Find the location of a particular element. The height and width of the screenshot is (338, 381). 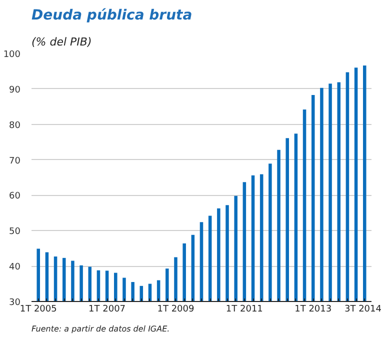

chart-title: Deuda pública bruta is located at coordinates (112, 16).